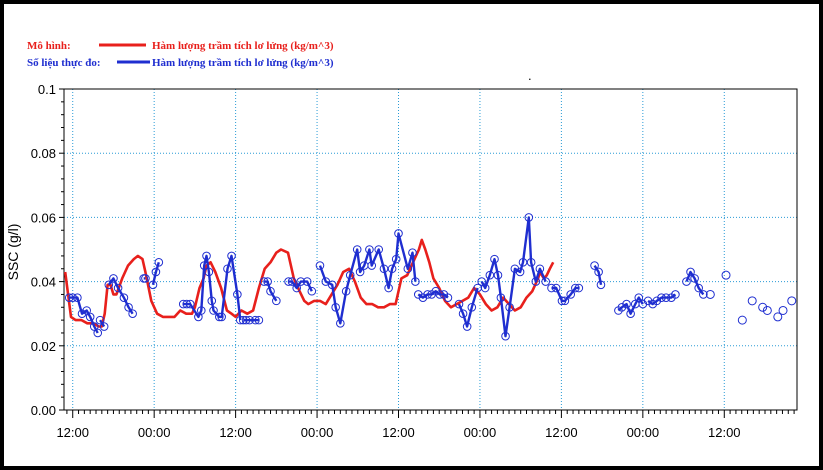 This screenshot has width=823, height=470. Describe the element at coordinates (43, 346) in the screenshot. I see `y-tick-label: 0.02` at that location.